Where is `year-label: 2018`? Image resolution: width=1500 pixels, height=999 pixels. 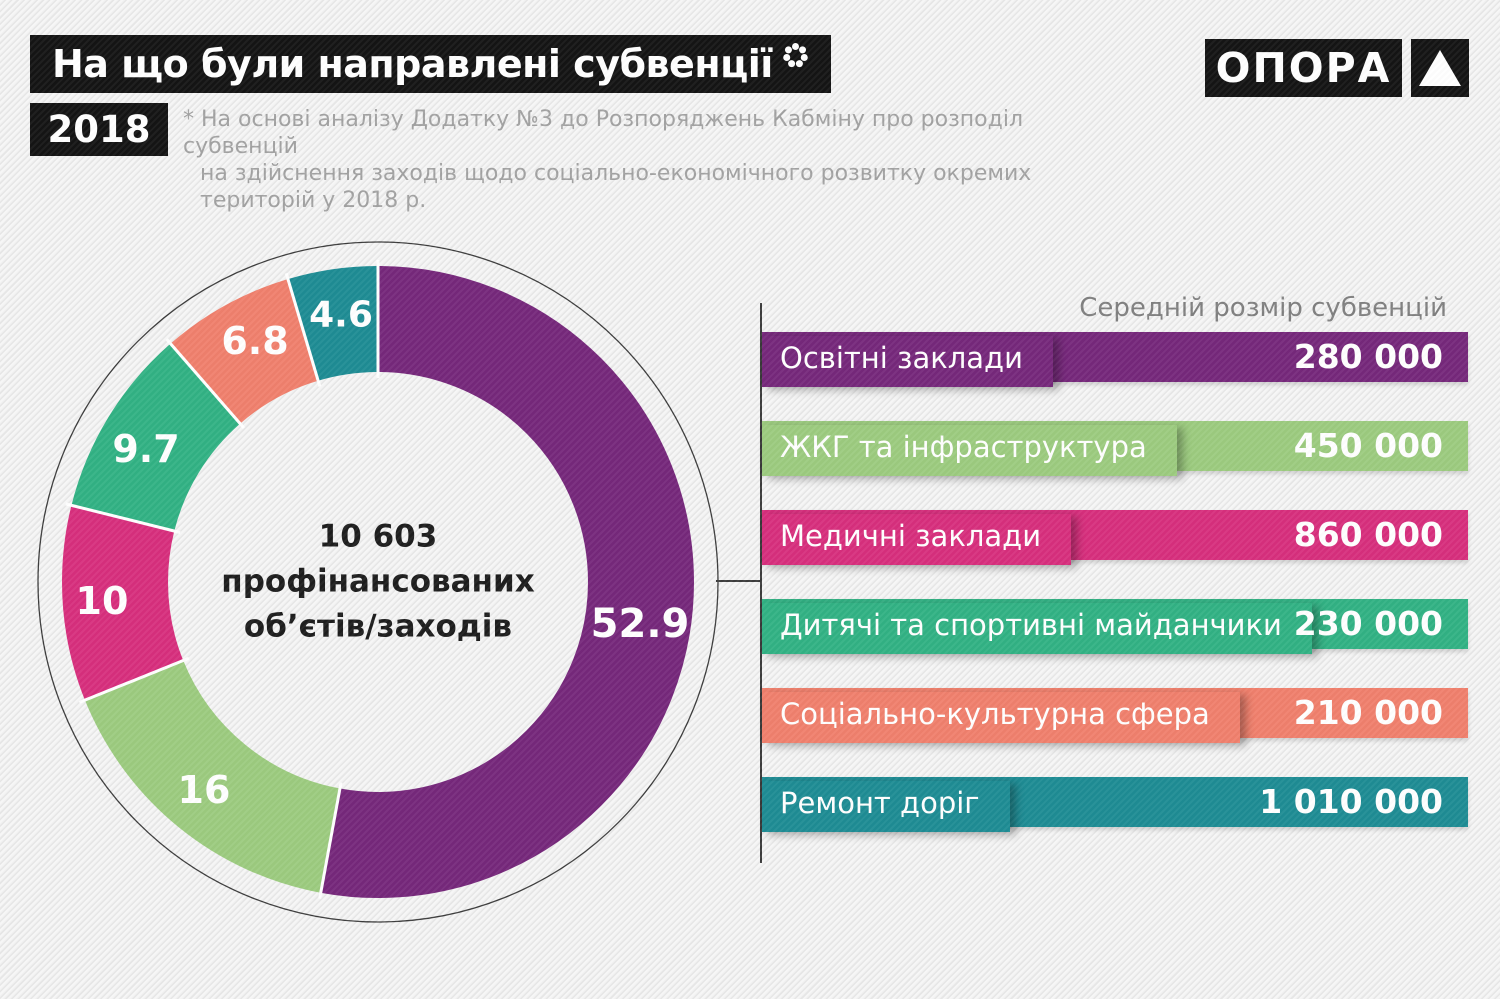
year-label: 2018 is located at coordinates (99, 129).